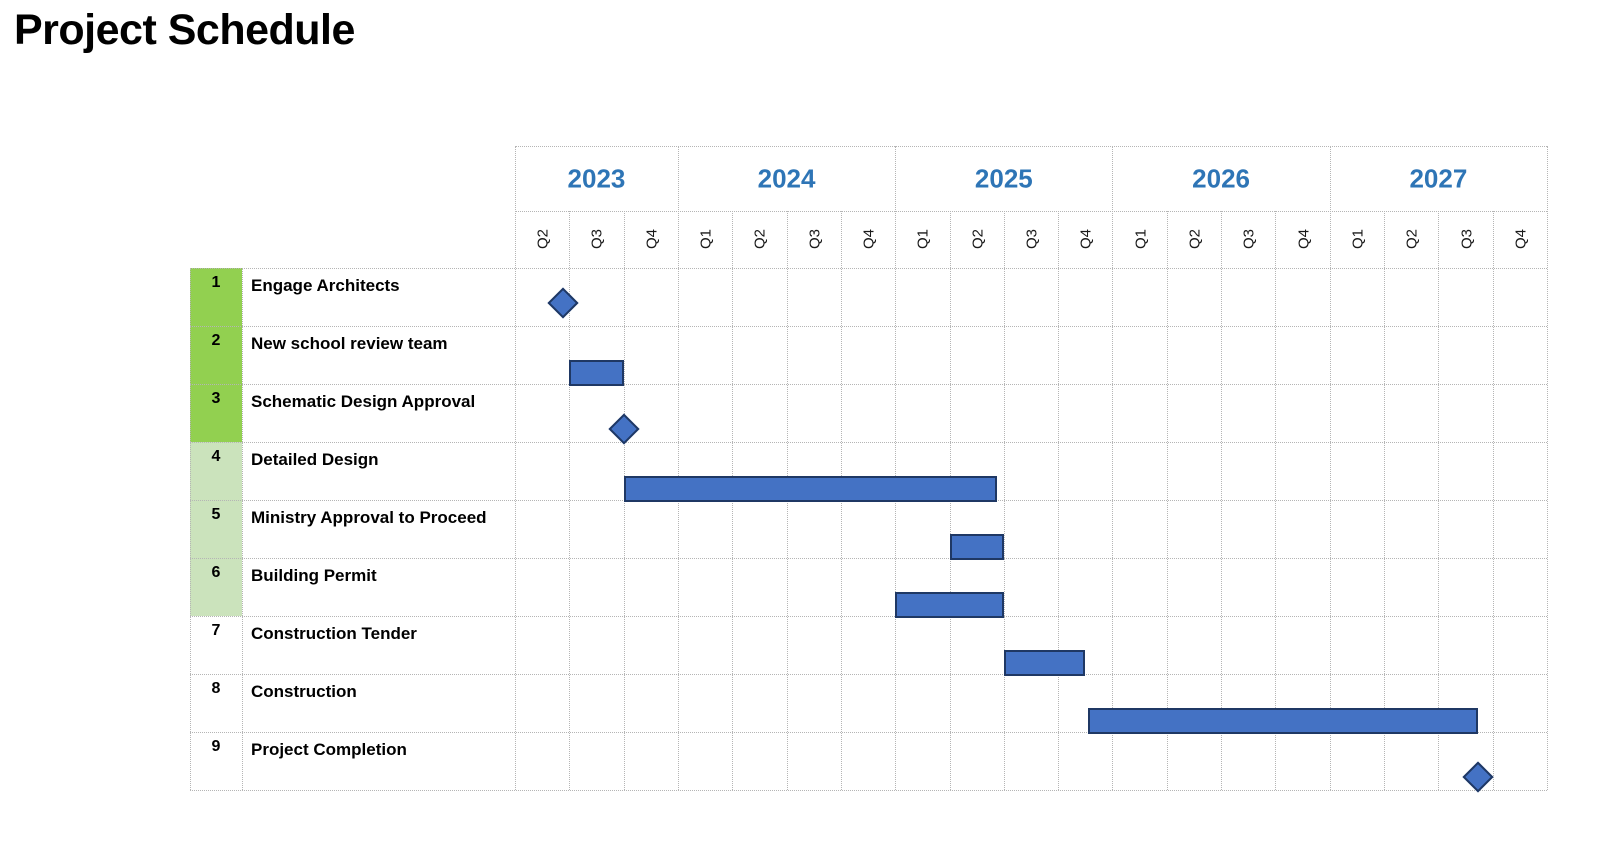 The height and width of the screenshot is (855, 1600). Describe the element at coordinates (378, 587) in the screenshot. I see `task-name-cell: Building Permit` at that location.